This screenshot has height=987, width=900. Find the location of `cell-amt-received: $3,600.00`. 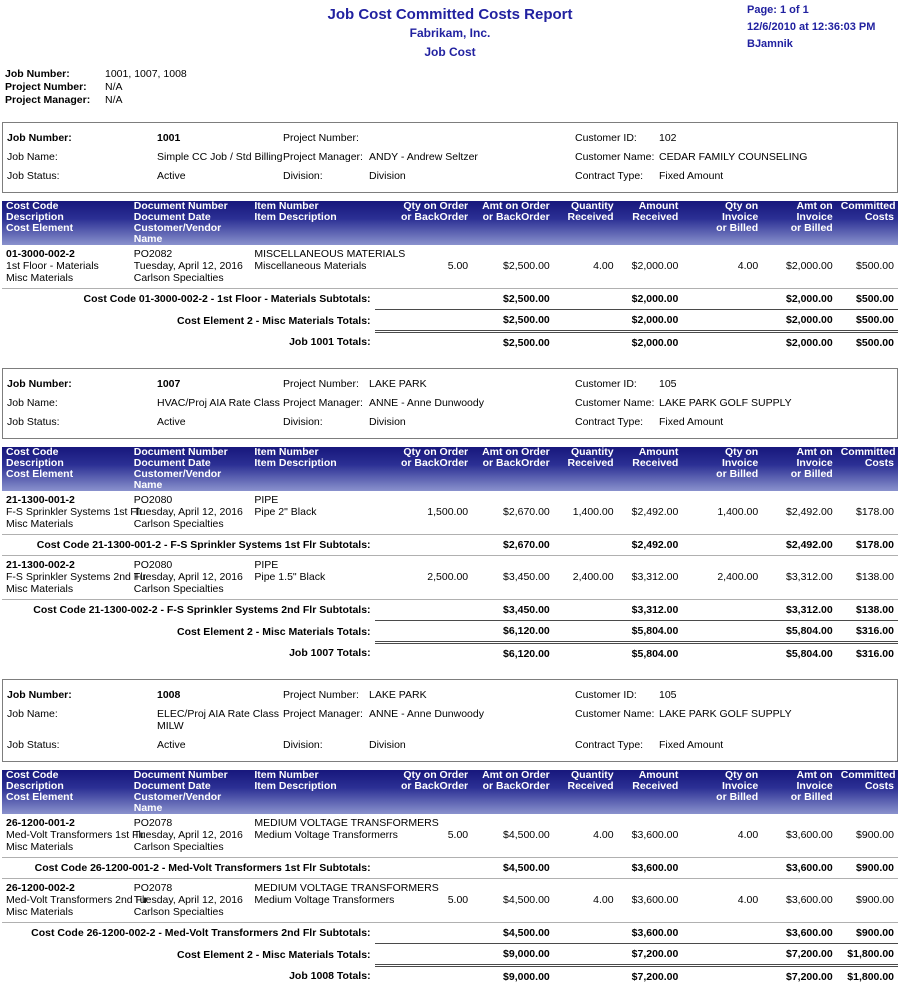

cell-amt-received: $3,600.00 is located at coordinates (650, 901).